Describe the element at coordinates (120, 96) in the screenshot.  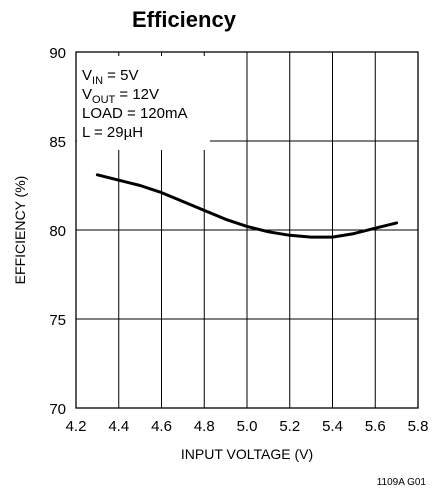
I see `annotation-line: VOUT = 12V` at that location.